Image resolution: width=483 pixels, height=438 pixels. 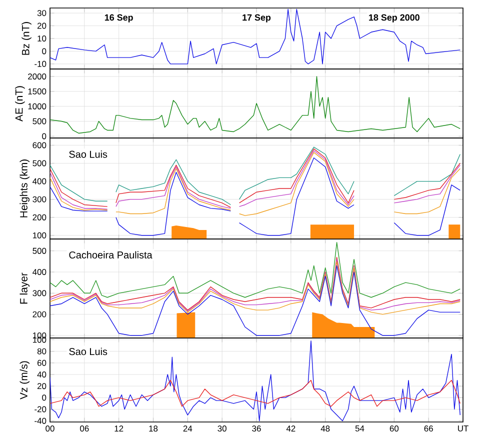 I want to click on y-axis-title: Heights (km), so click(x=25, y=189).